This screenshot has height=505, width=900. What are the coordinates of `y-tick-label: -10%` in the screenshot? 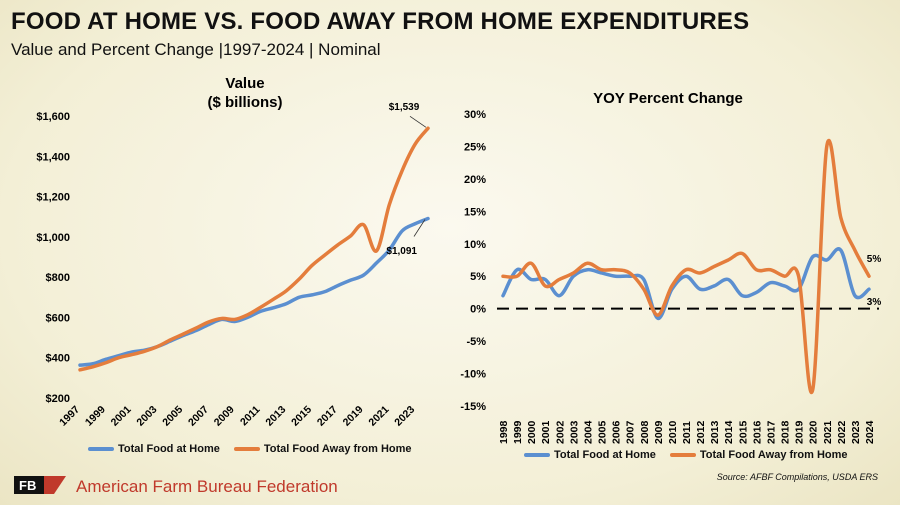 It's located at (473, 375).